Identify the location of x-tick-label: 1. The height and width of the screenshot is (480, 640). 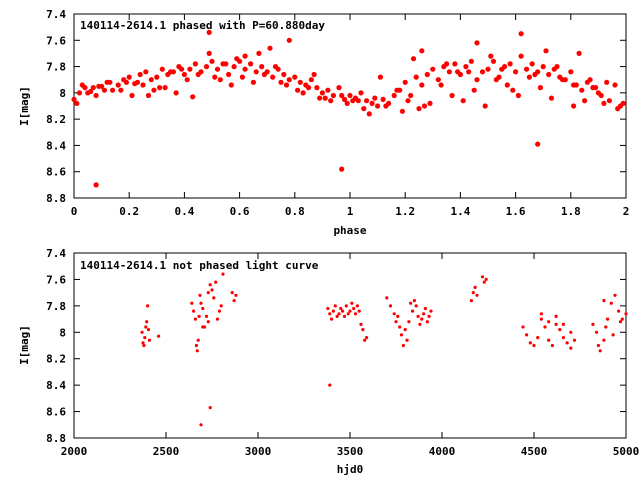
(350, 211).